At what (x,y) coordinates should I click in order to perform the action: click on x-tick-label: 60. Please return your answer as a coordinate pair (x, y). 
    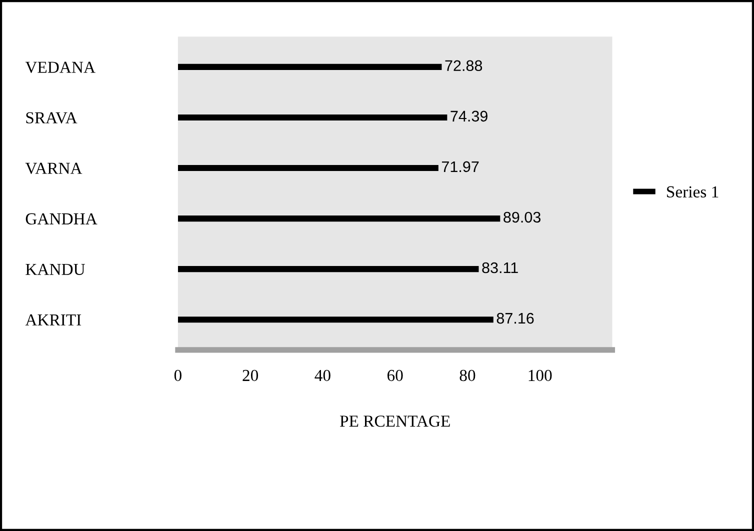
    Looking at the image, I should click on (395, 376).